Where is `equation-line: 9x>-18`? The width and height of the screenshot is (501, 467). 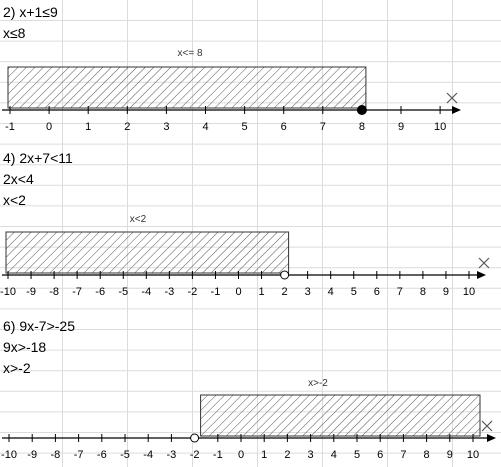 equation-line: 9x>-18 is located at coordinates (24, 347).